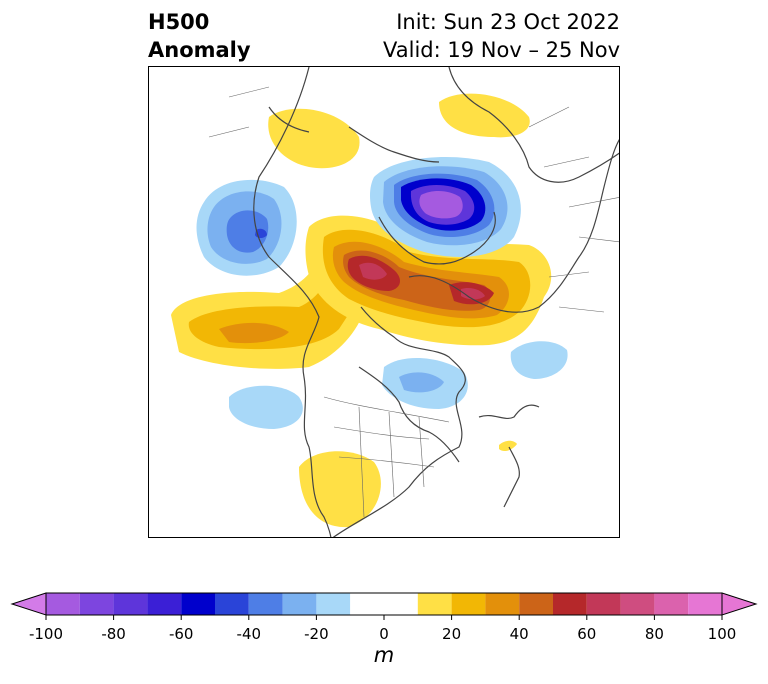  I want to click on colorbar-over-arrow, so click(739, 604).